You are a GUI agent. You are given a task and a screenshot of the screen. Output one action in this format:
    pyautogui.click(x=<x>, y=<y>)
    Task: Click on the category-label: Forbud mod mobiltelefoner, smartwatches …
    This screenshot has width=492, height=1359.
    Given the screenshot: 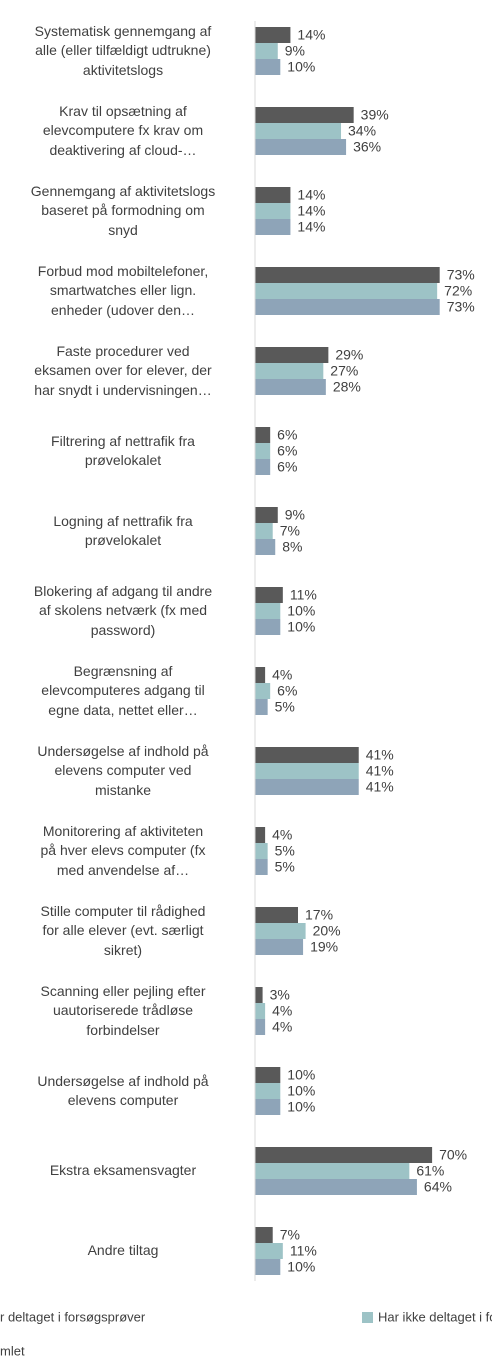 What is the action you would take?
    pyautogui.click(x=123, y=290)
    